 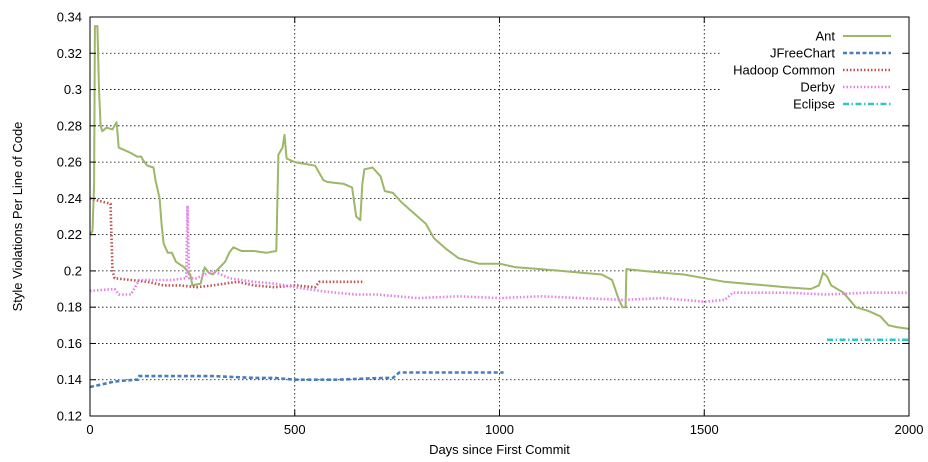 What do you see at coordinates (73, 89) in the screenshot?
I see `y-tick-label: 0.3` at bounding box center [73, 89].